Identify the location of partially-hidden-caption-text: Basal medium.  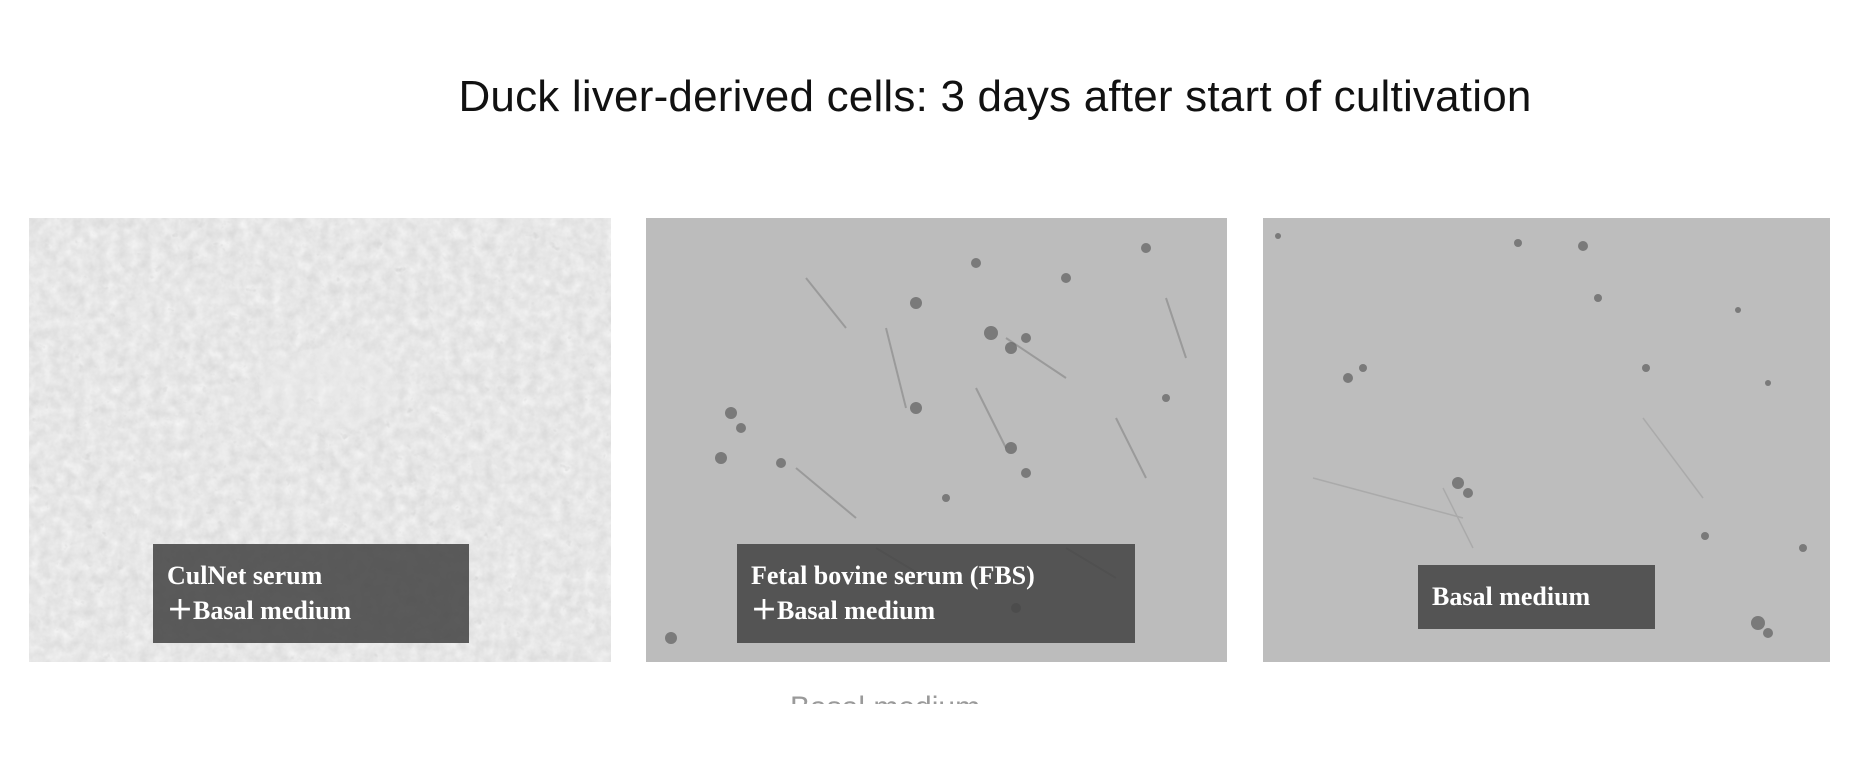
(910, 699).